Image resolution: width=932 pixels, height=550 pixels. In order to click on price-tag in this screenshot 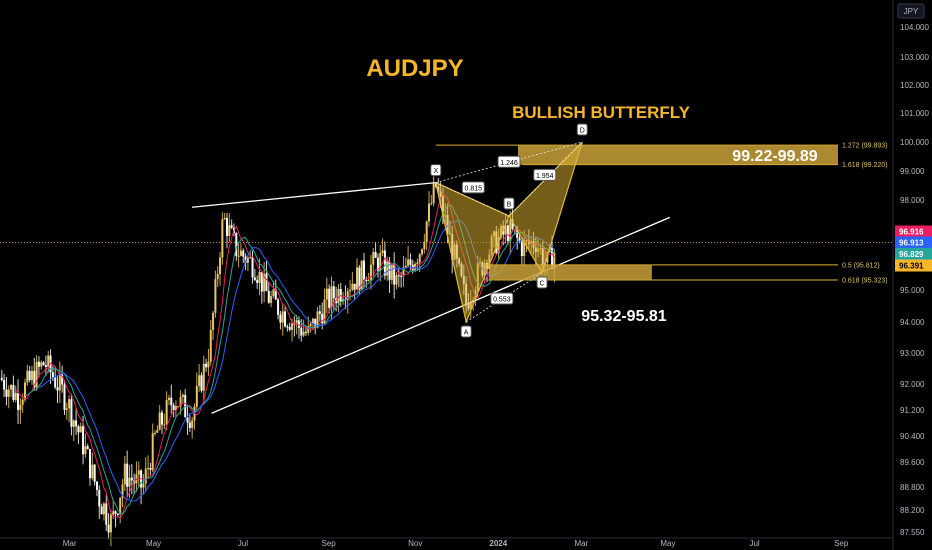, I will do `click(913, 253)`.